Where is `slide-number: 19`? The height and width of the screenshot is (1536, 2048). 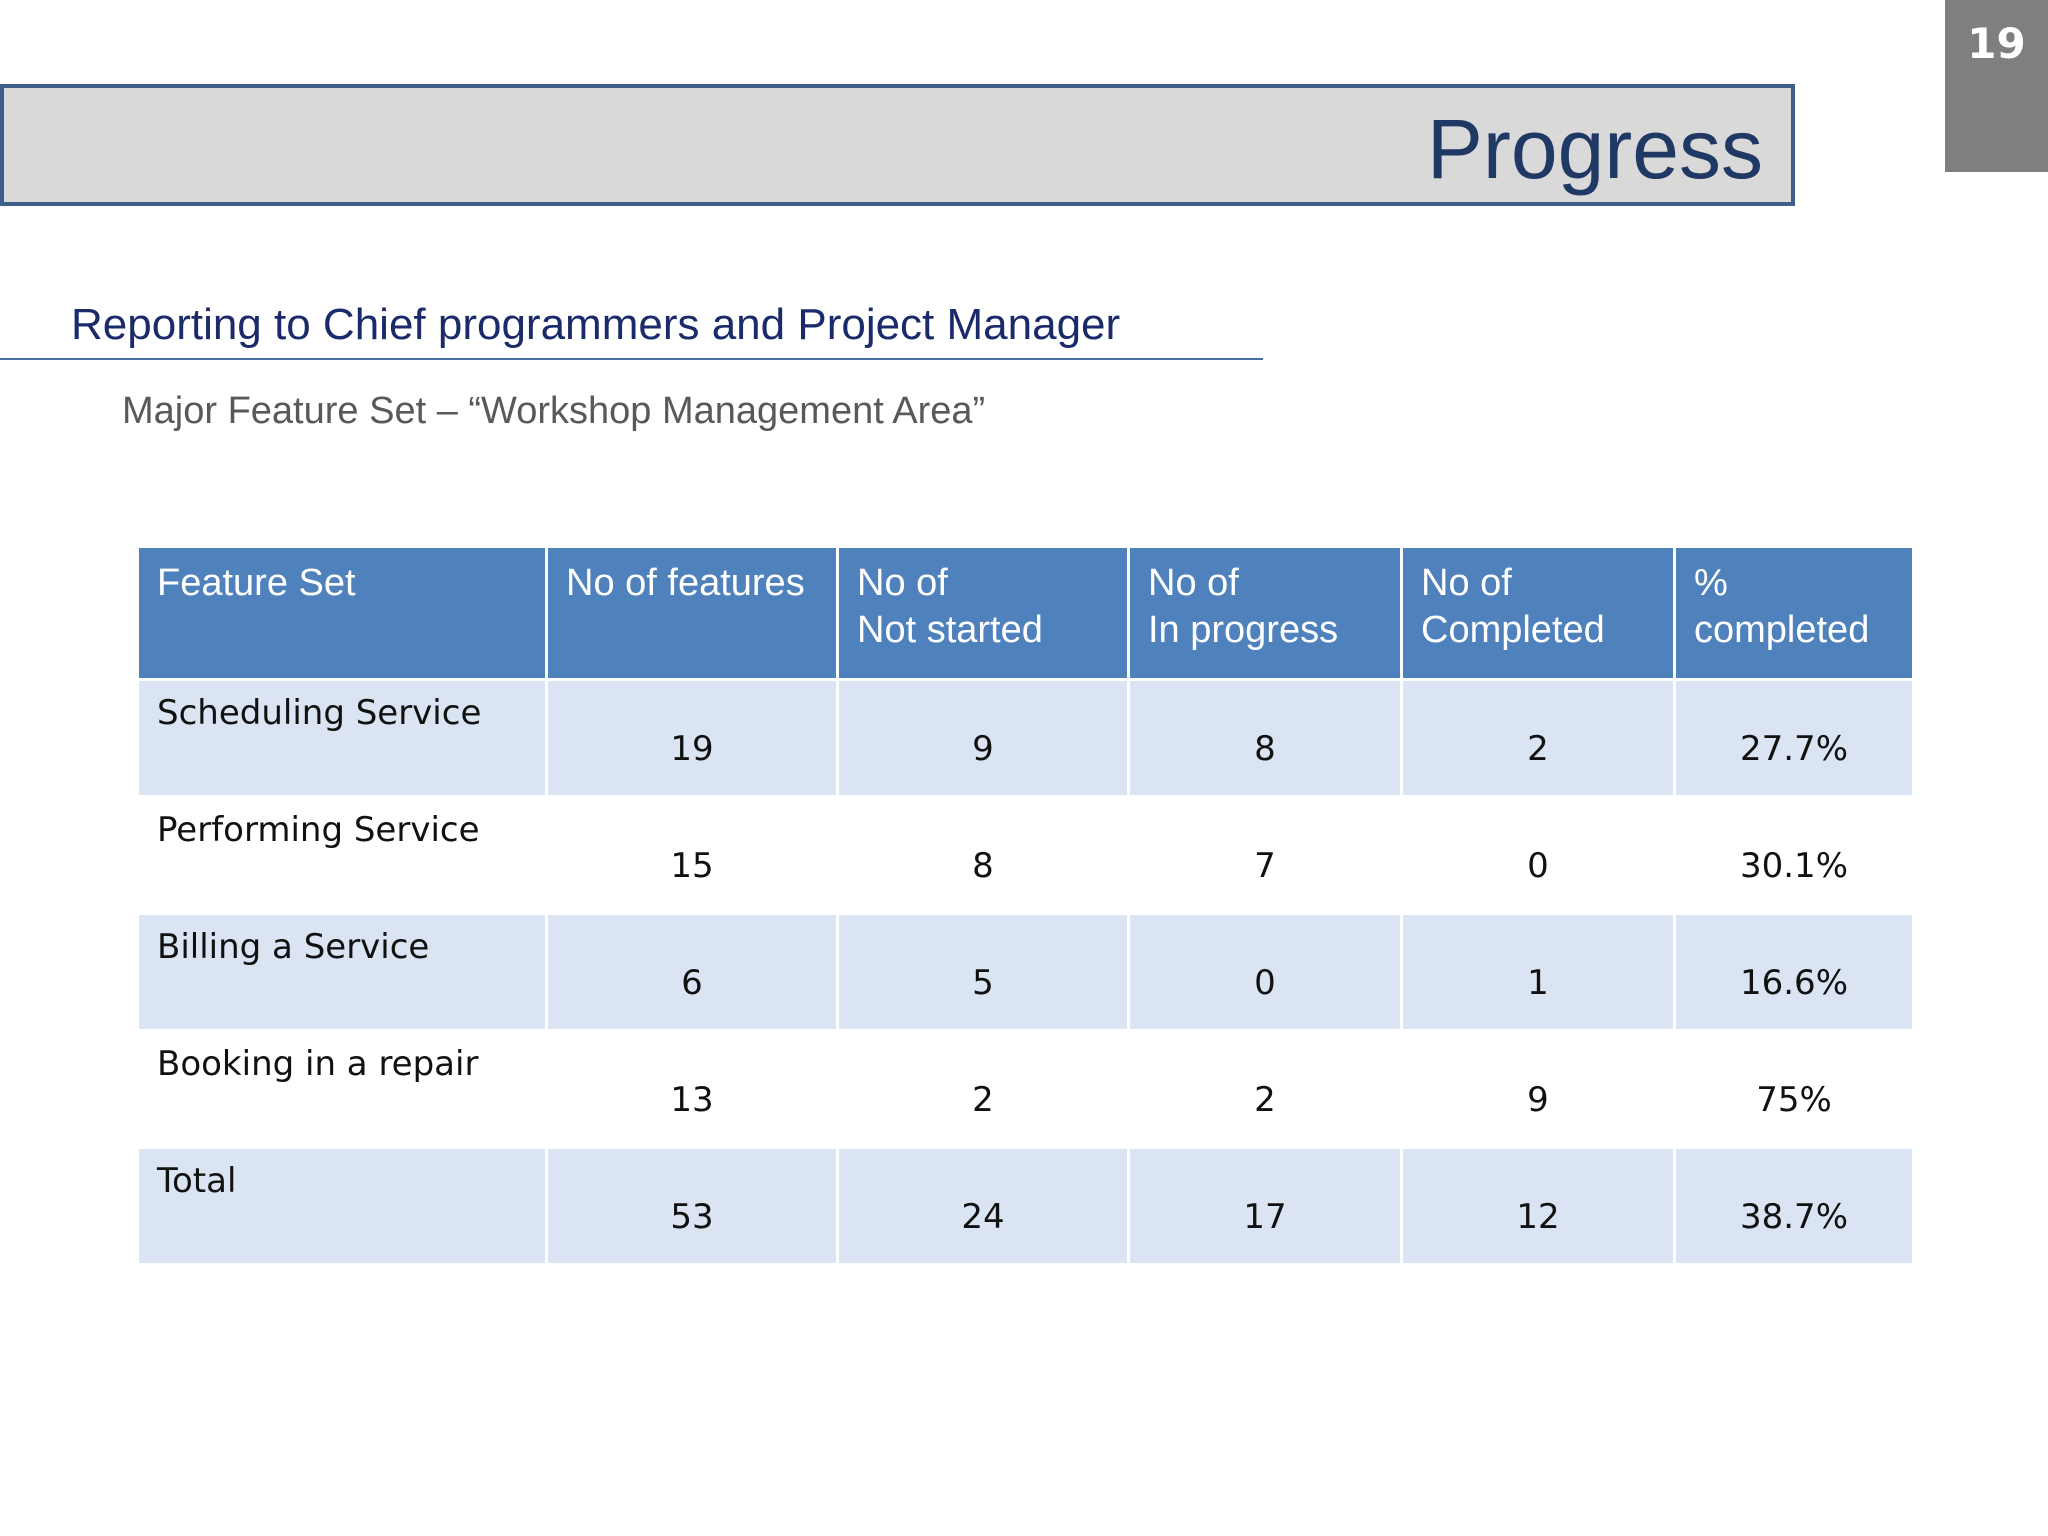
slide-number: 19 is located at coordinates (1996, 43).